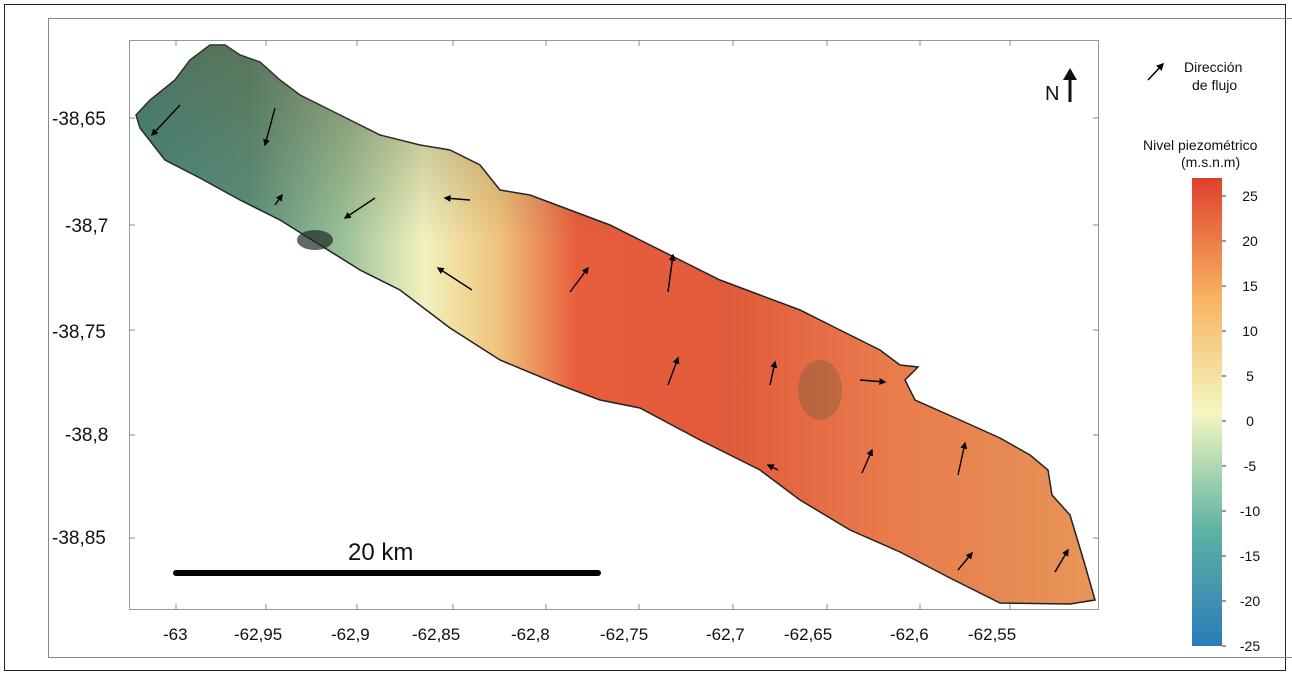 This screenshot has width=1292, height=677. What do you see at coordinates (992, 634) in the screenshot?
I see `x-tick-label: -62,55` at bounding box center [992, 634].